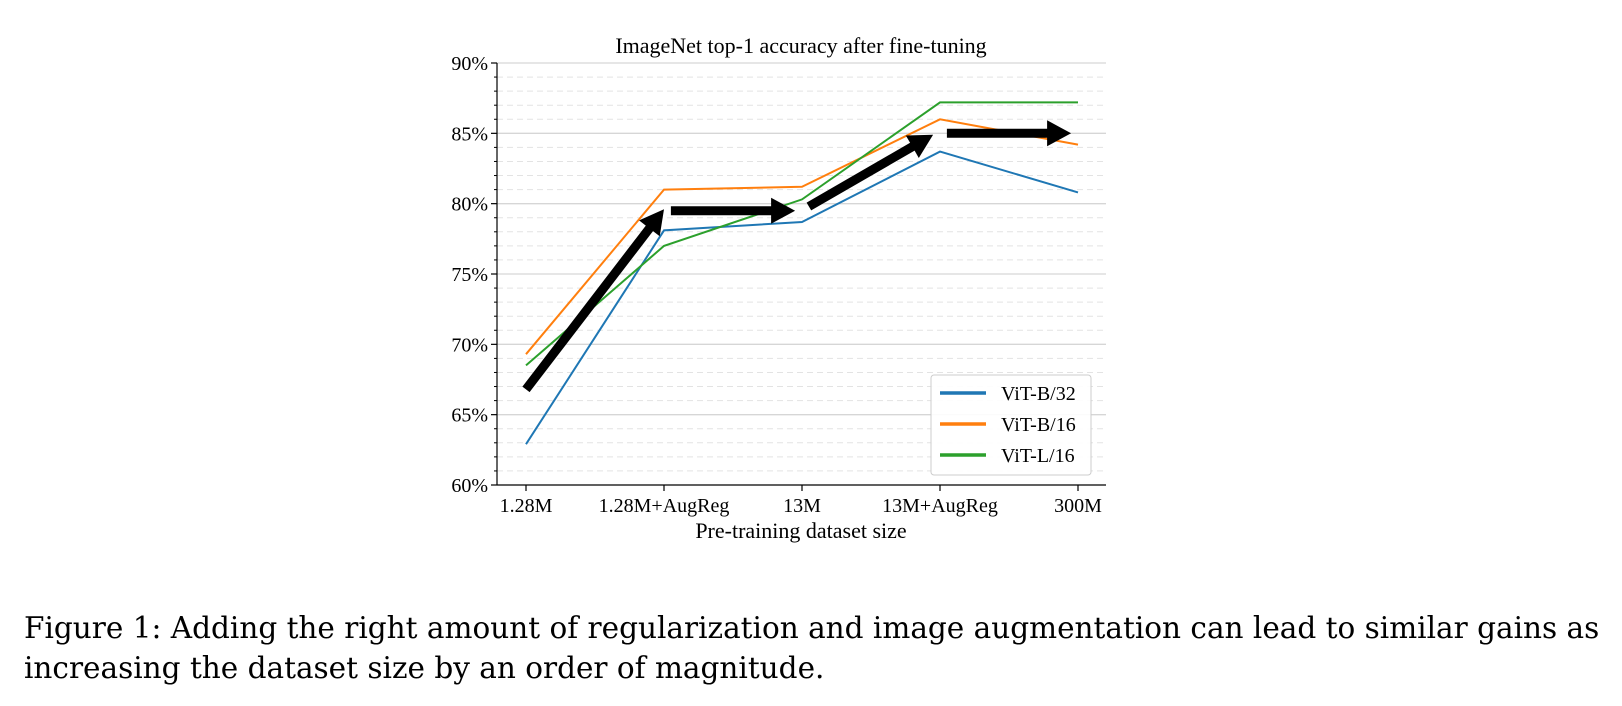 This screenshot has width=1622, height=706. Describe the element at coordinates (1078, 506) in the screenshot. I see `x-tick-label: 300M` at that location.